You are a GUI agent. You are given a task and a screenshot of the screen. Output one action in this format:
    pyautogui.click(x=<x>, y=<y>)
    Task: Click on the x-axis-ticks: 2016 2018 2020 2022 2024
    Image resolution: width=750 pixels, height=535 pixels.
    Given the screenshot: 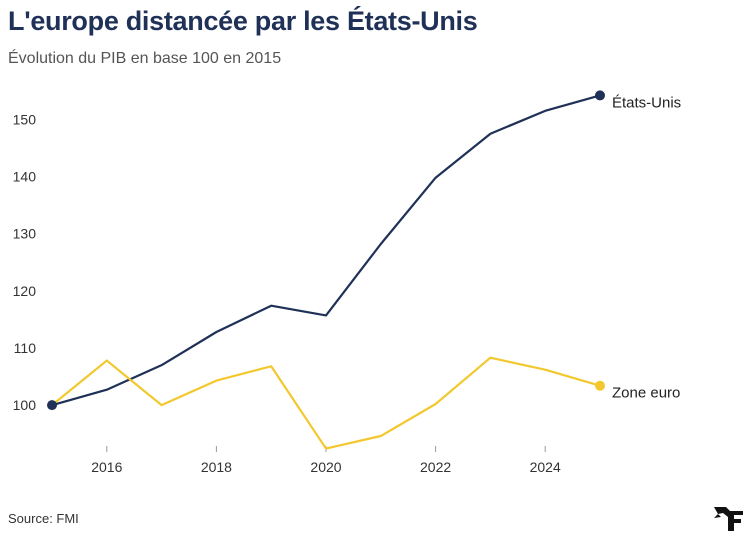 What is the action you would take?
    pyautogui.click(x=326, y=460)
    